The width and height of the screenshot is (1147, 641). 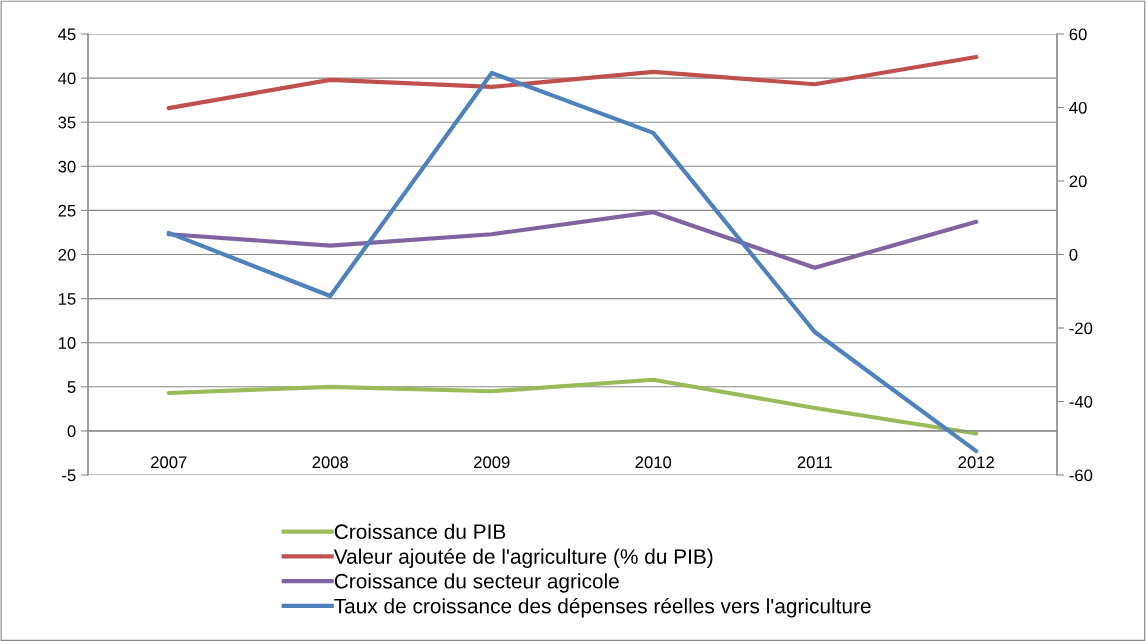 I want to click on y-tick-label: 15, so click(x=67, y=299).